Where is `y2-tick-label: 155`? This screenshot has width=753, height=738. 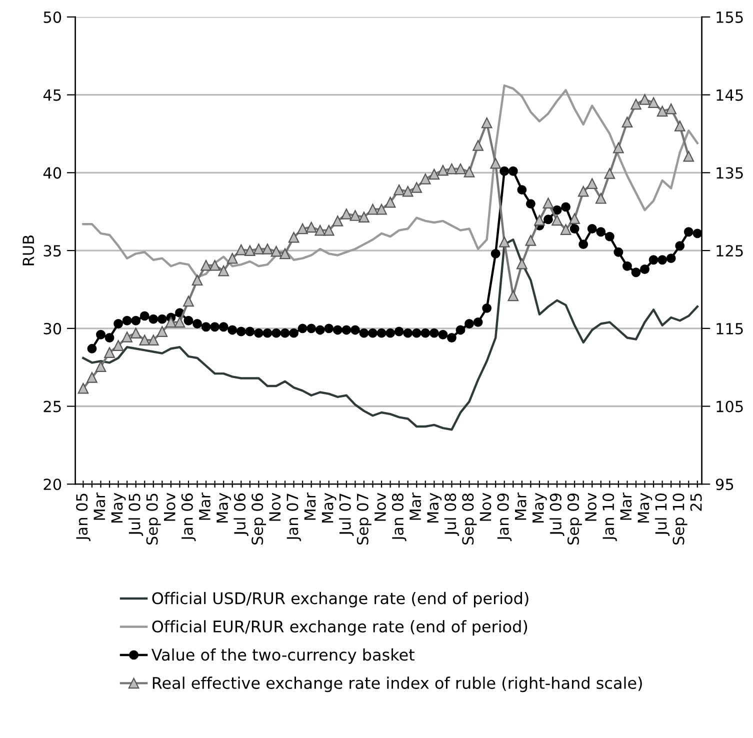 y2-tick-label: 155 is located at coordinates (729, 17).